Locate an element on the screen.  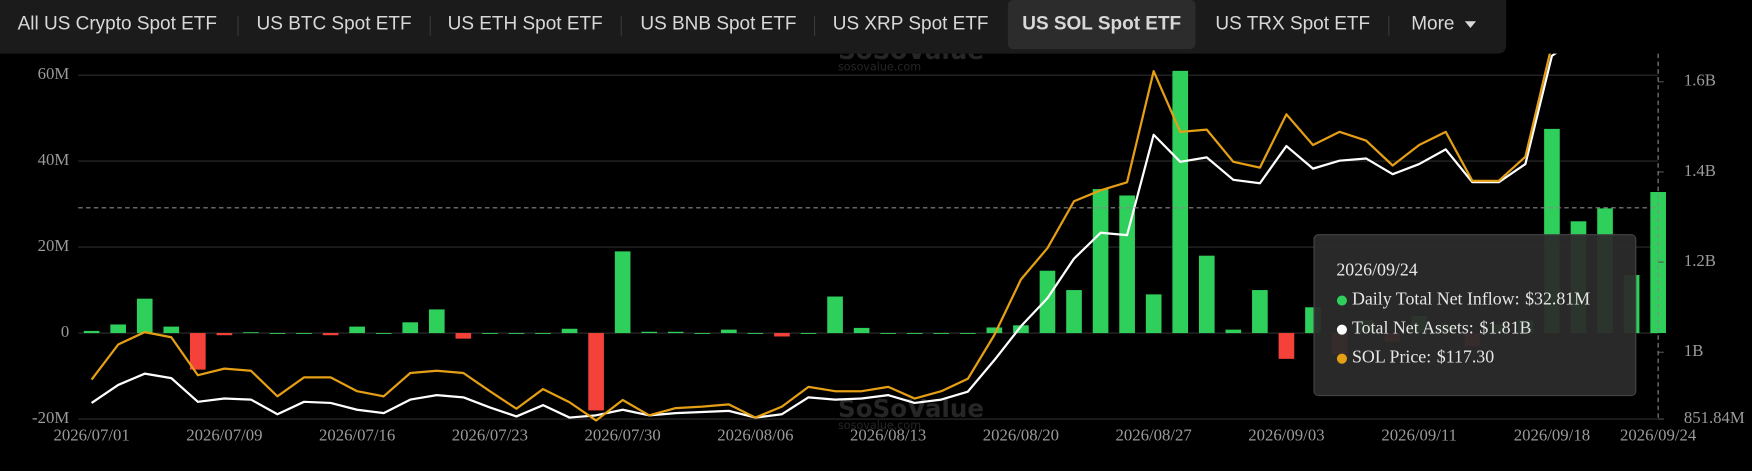
y-tick-label: 60M is located at coordinates (54, 73).